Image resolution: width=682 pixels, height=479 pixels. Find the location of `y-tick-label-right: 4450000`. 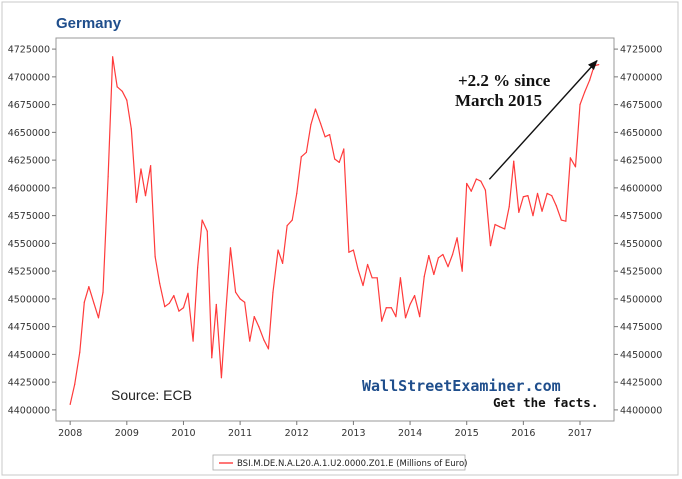

y-tick-label-right: 4450000 is located at coordinates (641, 355).